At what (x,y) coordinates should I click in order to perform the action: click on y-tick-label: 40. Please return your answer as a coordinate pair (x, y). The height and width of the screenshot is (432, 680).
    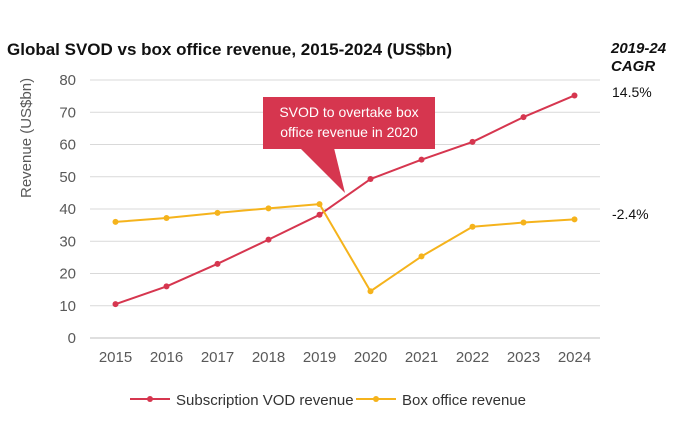
    Looking at the image, I should click on (67, 209).